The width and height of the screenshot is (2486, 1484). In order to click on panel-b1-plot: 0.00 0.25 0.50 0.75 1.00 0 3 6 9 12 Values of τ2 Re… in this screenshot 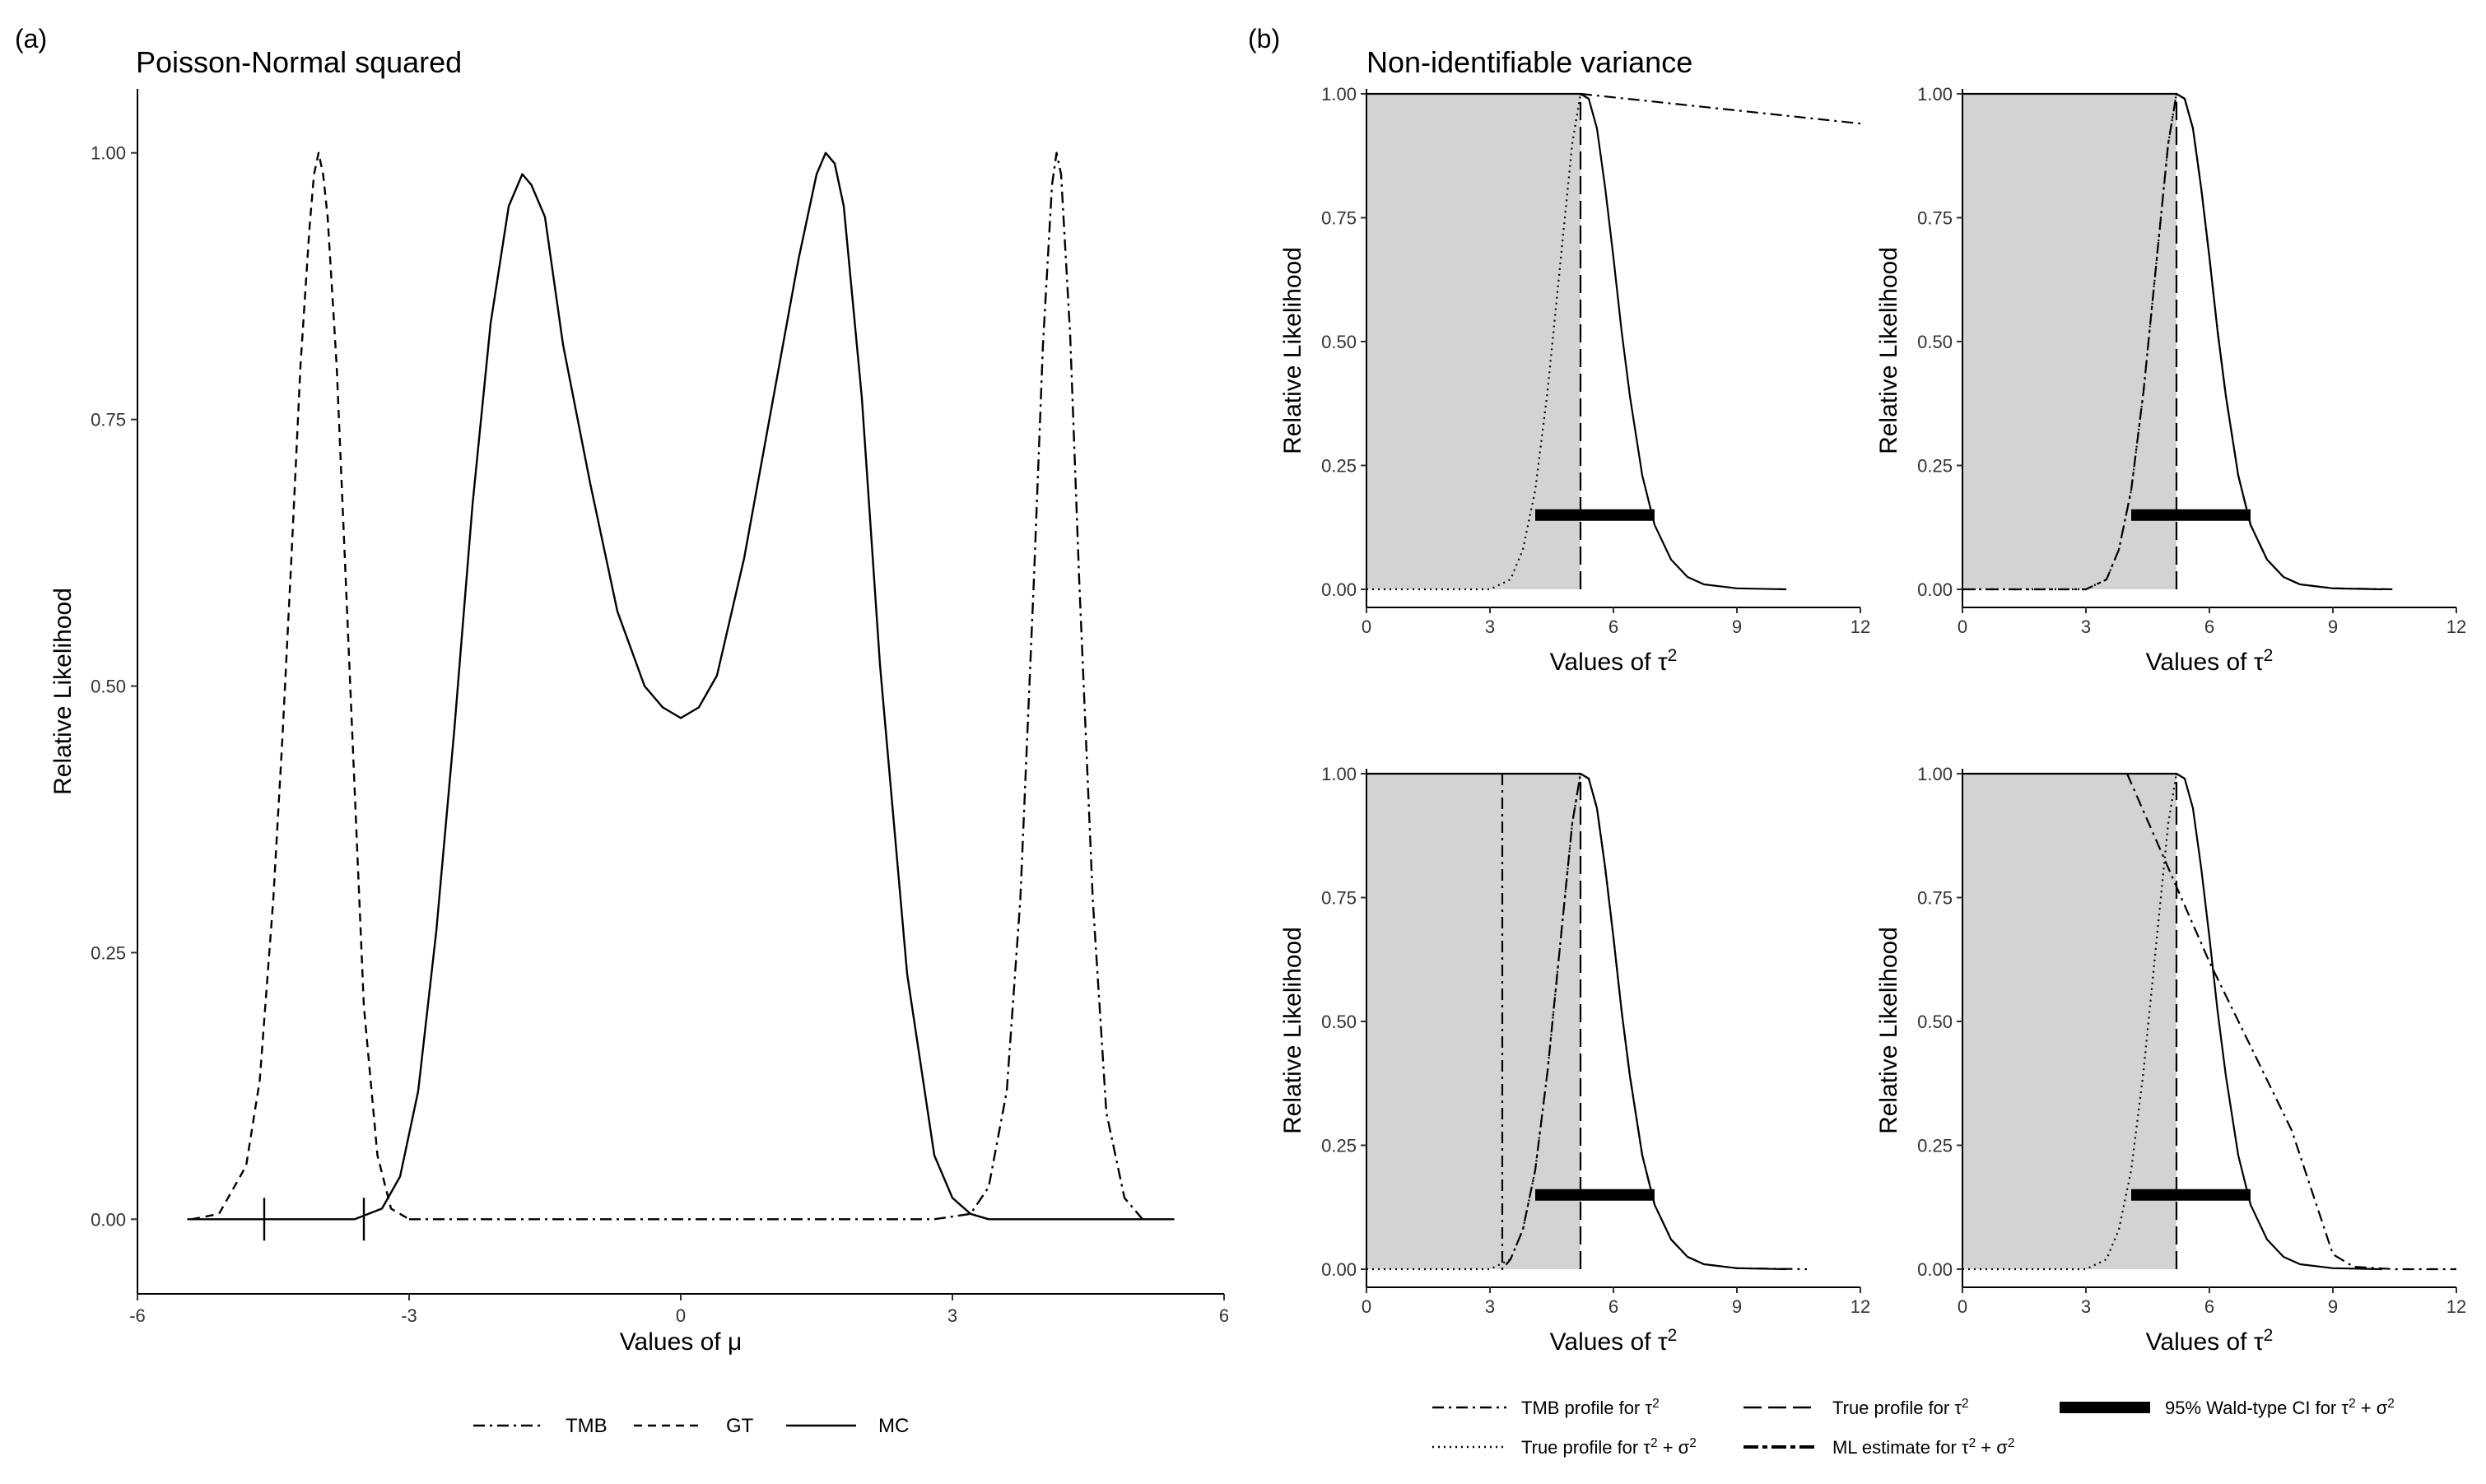, I will do `click(1574, 380)`.